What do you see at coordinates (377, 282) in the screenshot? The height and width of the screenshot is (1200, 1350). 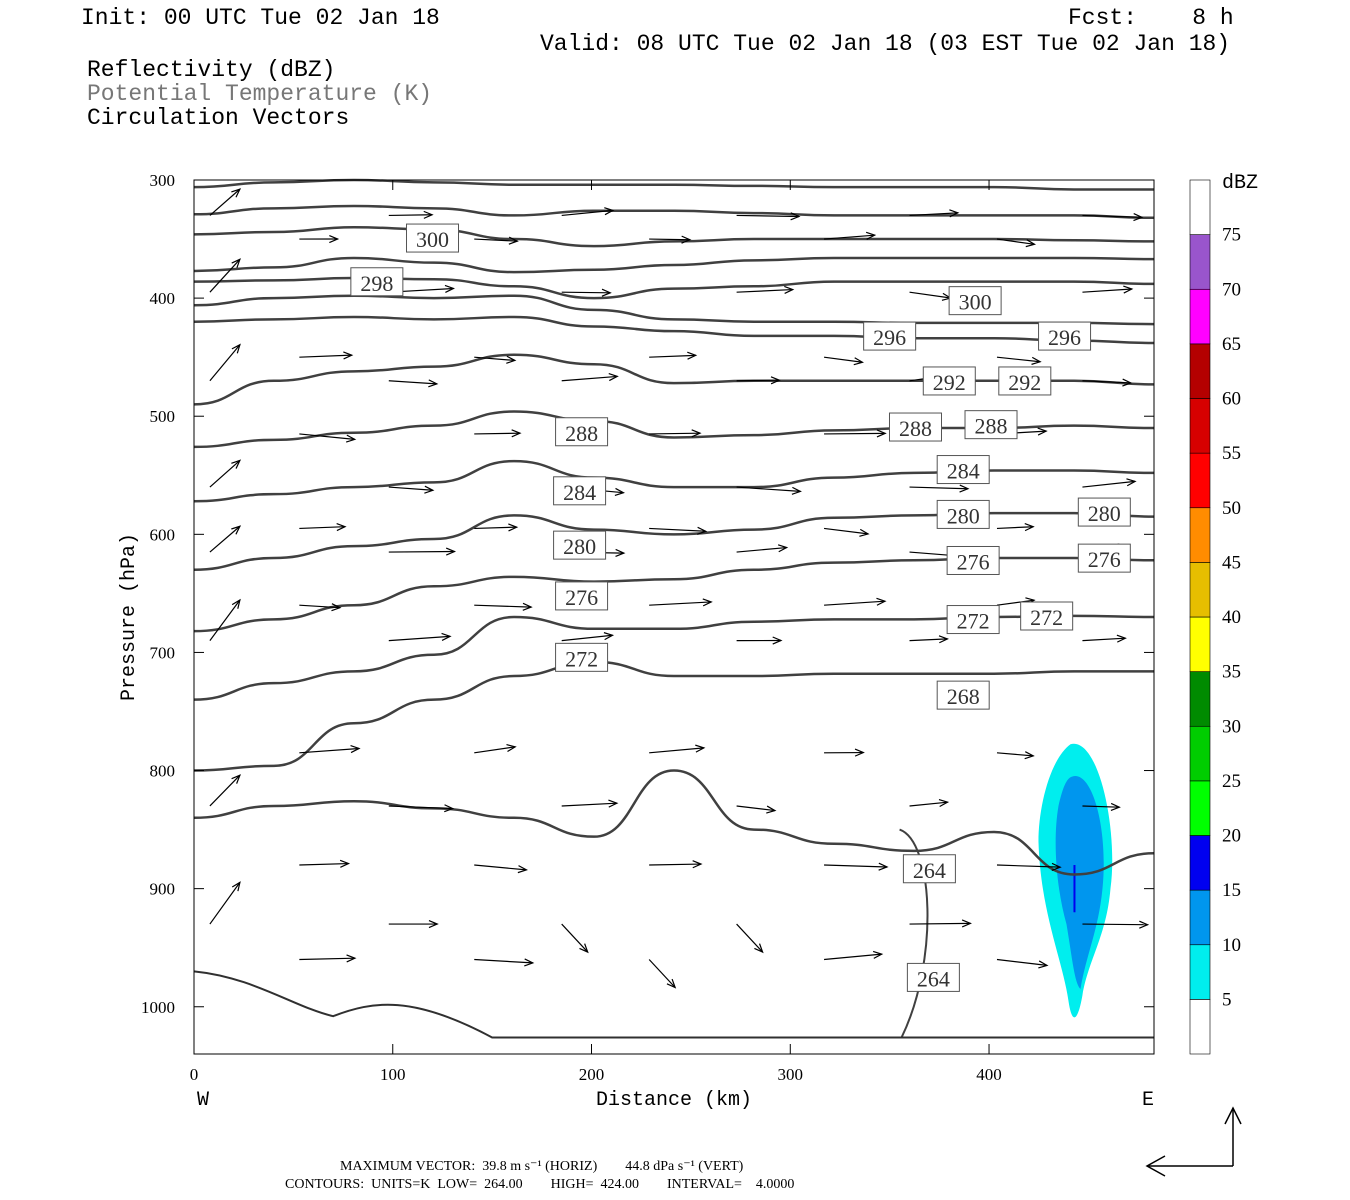 I see `contour-label: 298` at bounding box center [377, 282].